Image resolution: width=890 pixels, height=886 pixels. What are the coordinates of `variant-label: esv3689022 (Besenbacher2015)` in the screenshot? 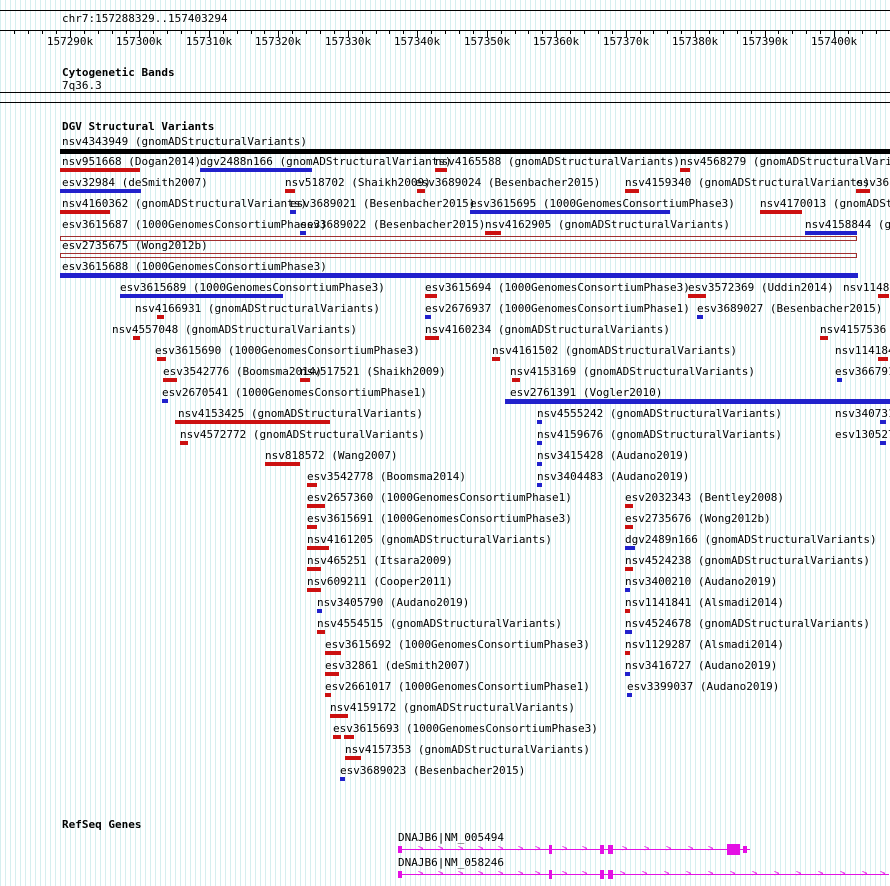 It's located at (393, 224).